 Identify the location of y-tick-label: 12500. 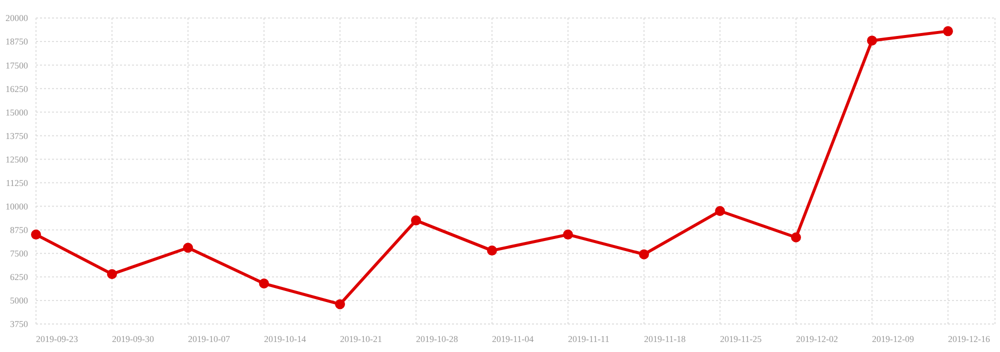
(17, 159).